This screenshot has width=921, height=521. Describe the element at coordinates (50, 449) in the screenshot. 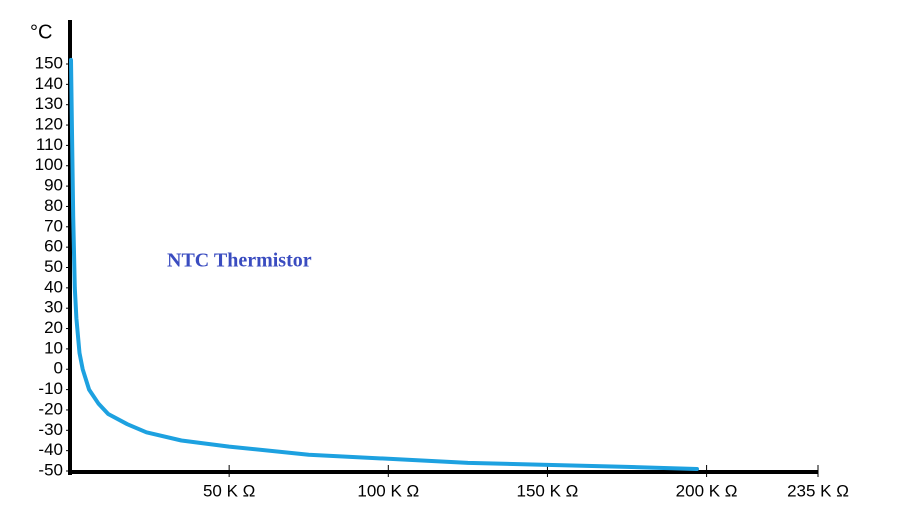

I see `y-tick-label: -40` at that location.